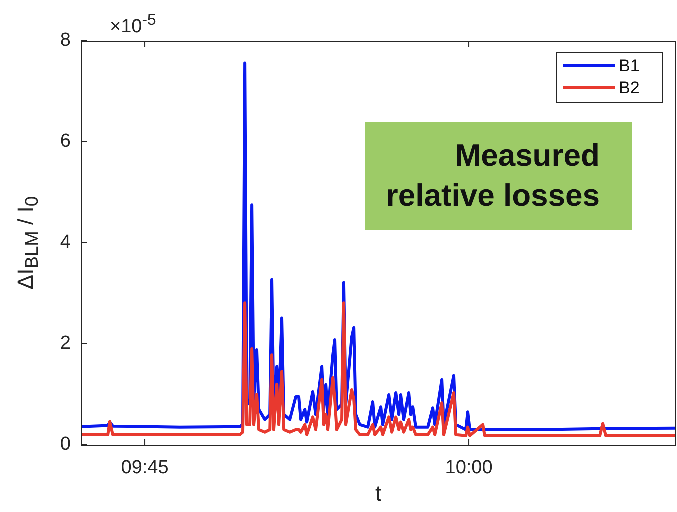 The image size is (677, 512). I want to click on y-tick-label: 4, so click(66, 243).